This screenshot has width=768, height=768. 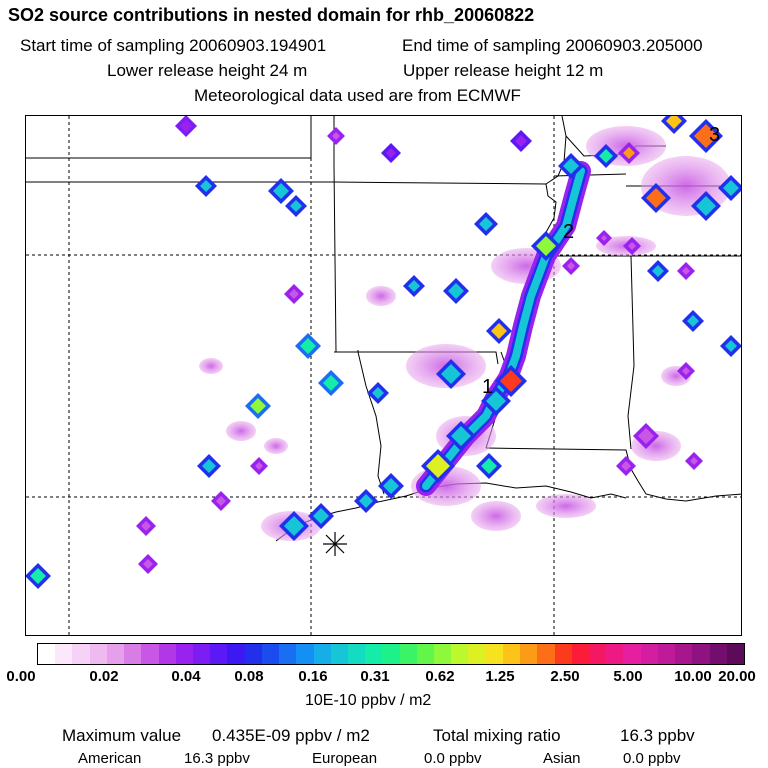 I want to click on european-label: European, so click(x=345, y=758).